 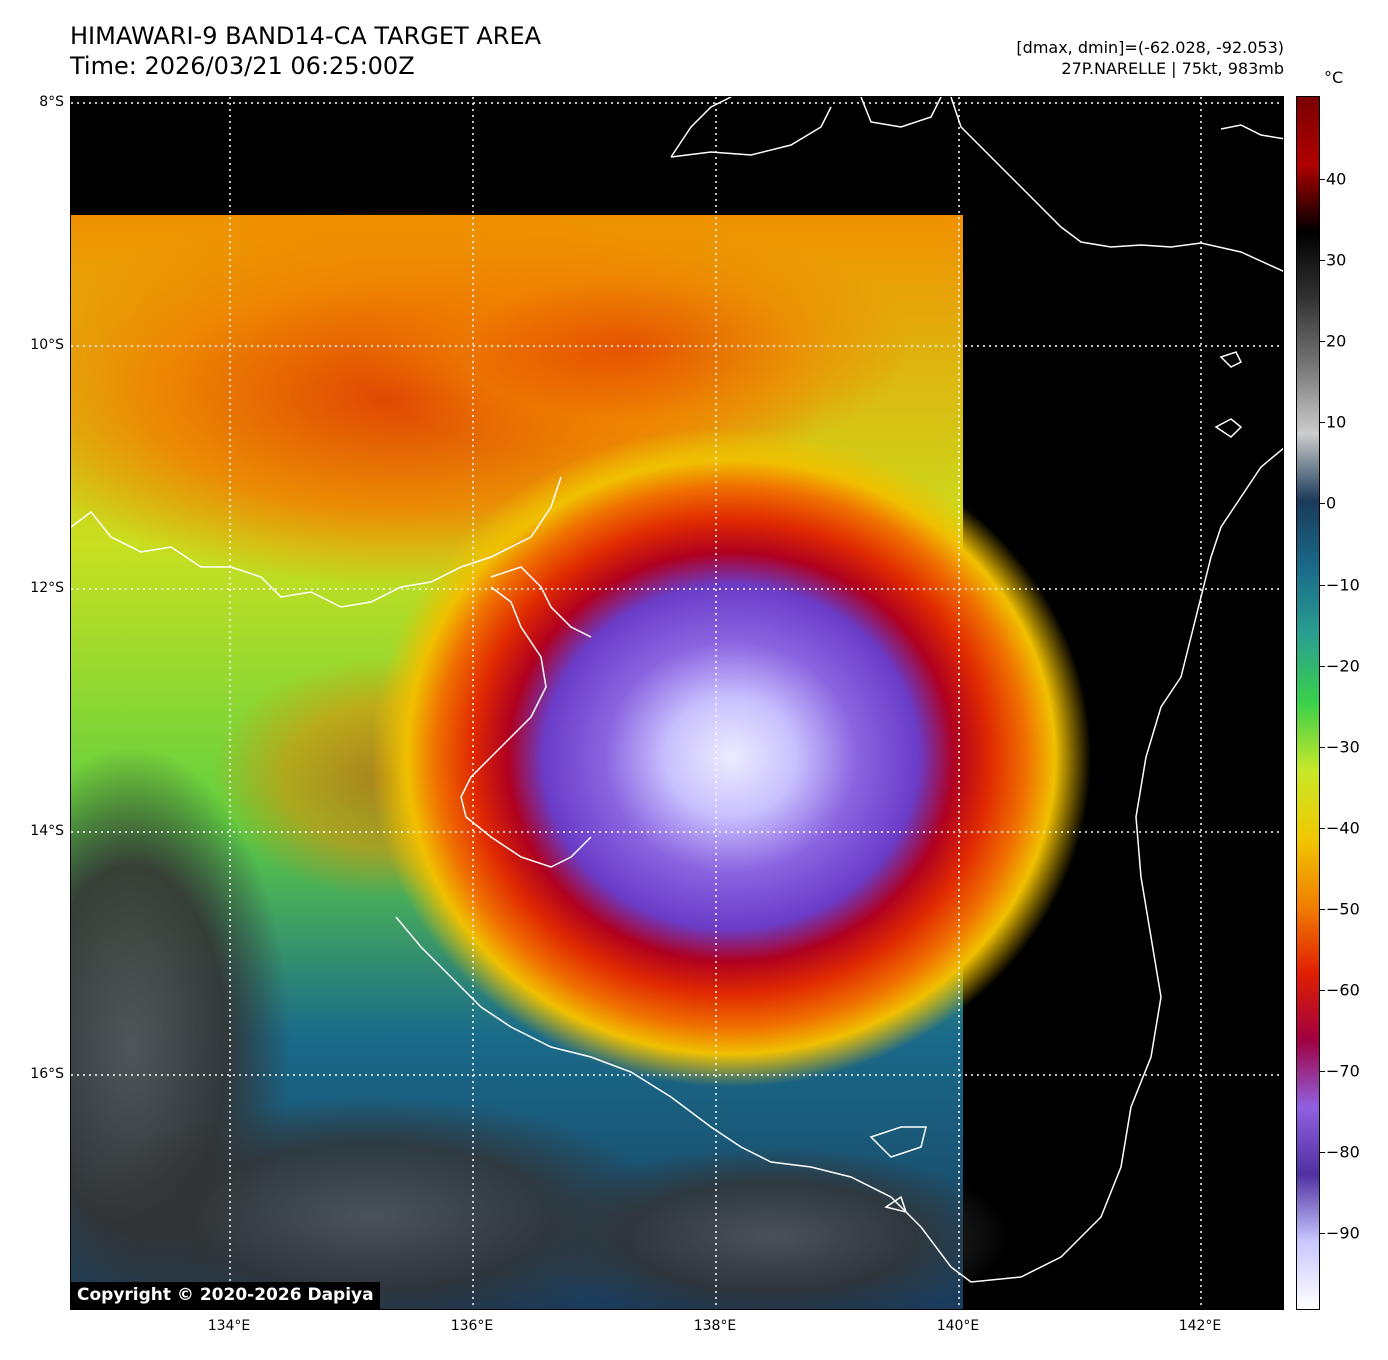 What do you see at coordinates (1343, 1233) in the screenshot?
I see `colorbar-tick-label: −90` at bounding box center [1343, 1233].